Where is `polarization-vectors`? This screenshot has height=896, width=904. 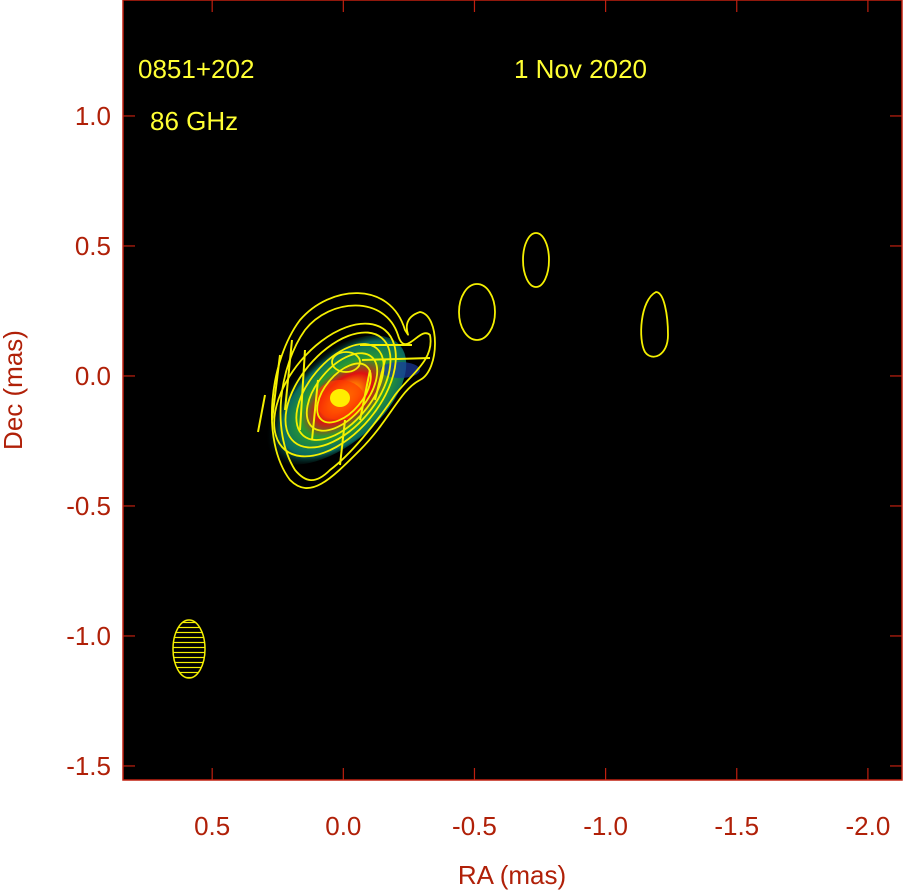 polarization-vectors is located at coordinates (344, 402).